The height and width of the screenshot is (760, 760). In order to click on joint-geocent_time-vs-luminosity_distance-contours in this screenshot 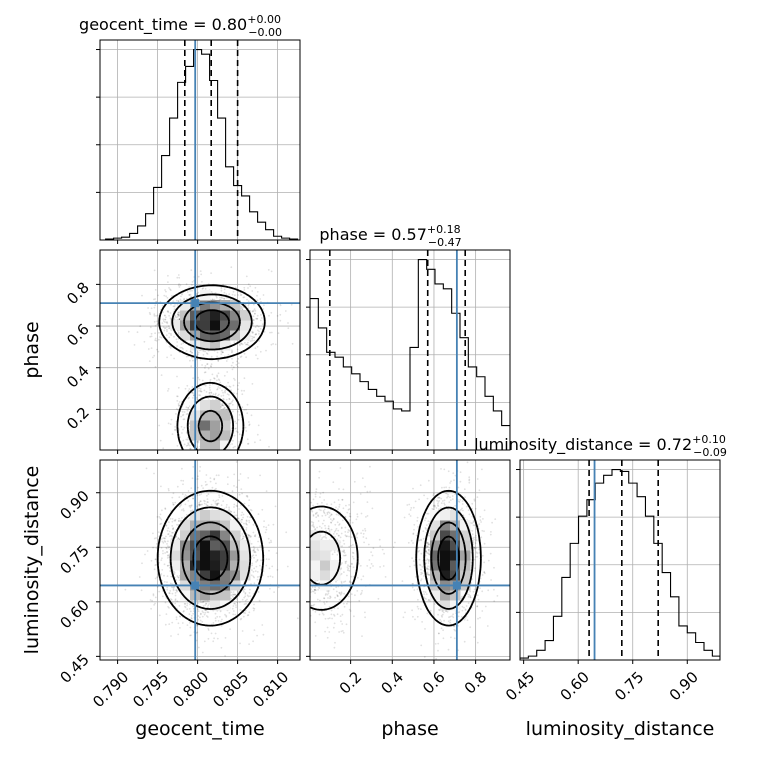, I will do `click(210, 558)`.